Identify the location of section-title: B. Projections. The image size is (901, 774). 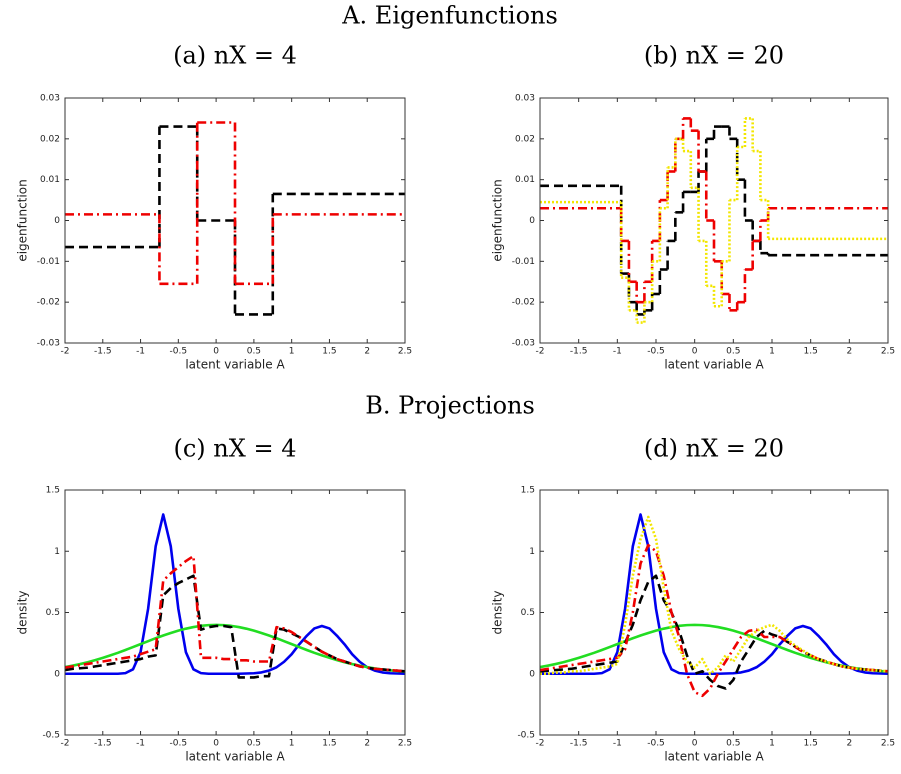
(450, 406).